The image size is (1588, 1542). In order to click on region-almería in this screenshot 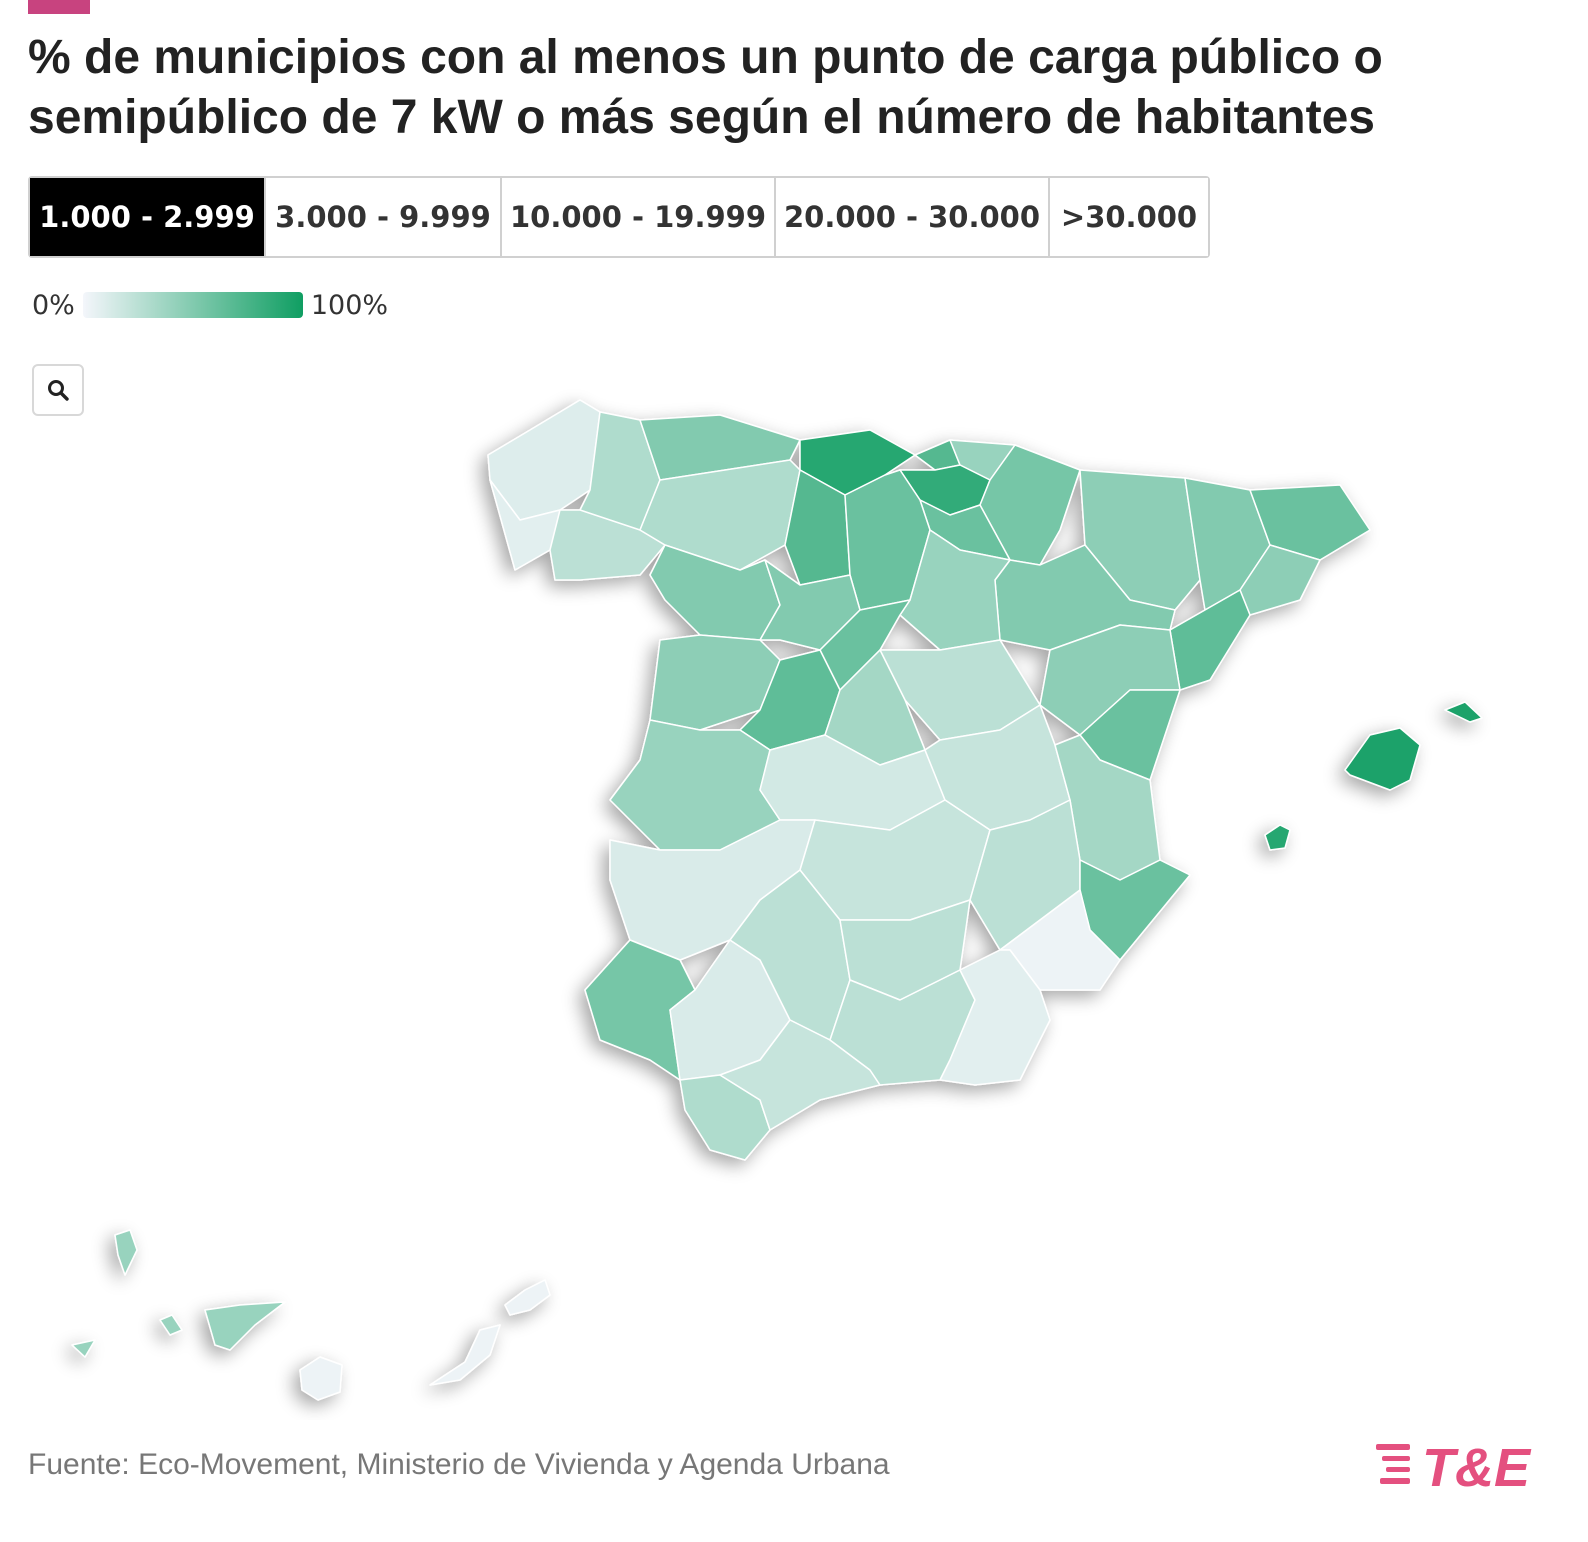, I will do `click(995, 1017)`.